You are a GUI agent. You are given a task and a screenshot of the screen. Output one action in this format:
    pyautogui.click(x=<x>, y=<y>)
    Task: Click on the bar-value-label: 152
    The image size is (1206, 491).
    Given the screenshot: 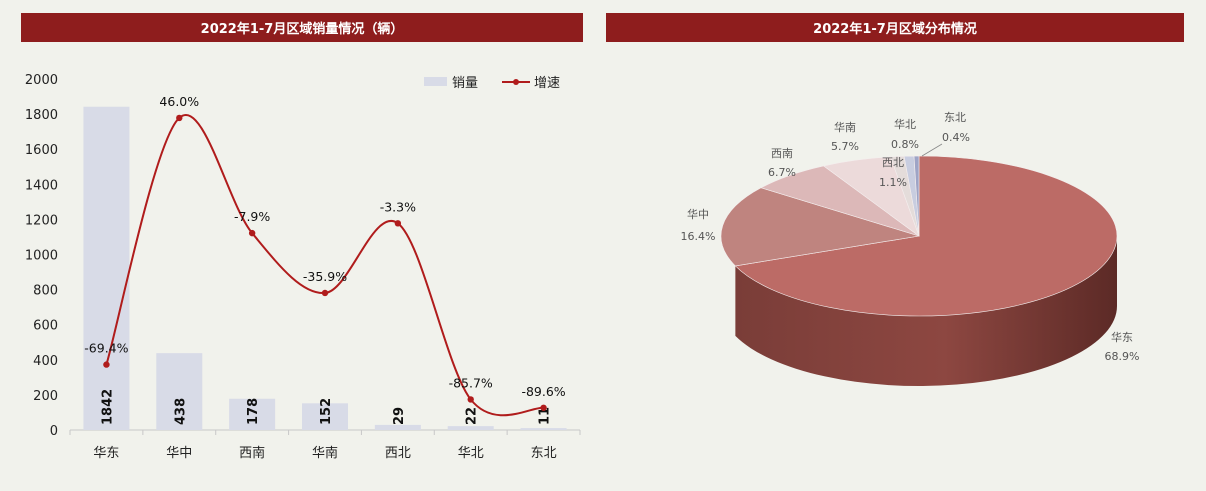 What is the action you would take?
    pyautogui.click(x=326, y=411)
    